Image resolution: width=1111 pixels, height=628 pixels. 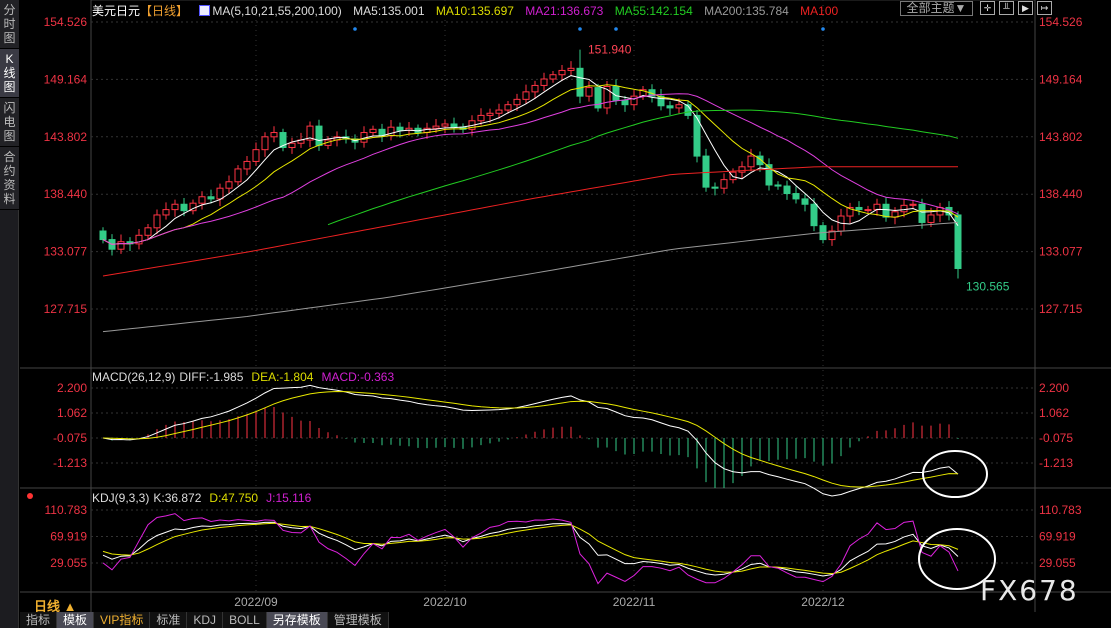 I want to click on ma200-line, so click(x=530, y=277).